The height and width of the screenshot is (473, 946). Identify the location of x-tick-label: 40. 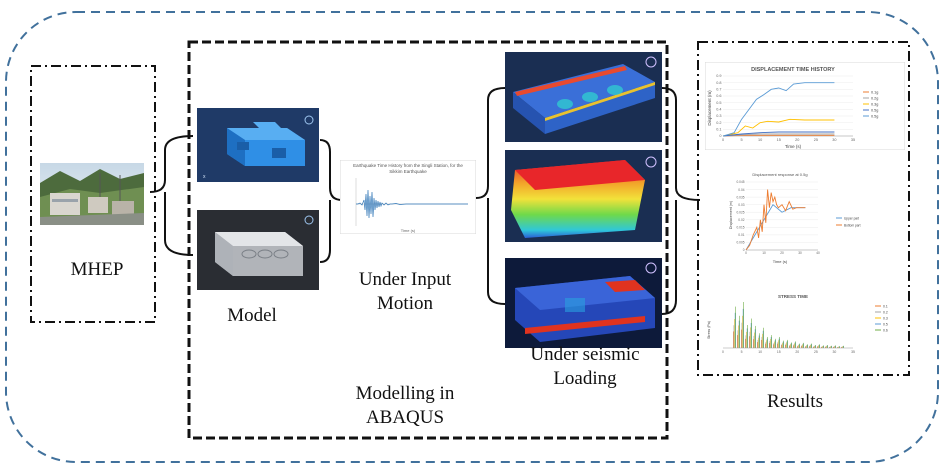
(818, 253).